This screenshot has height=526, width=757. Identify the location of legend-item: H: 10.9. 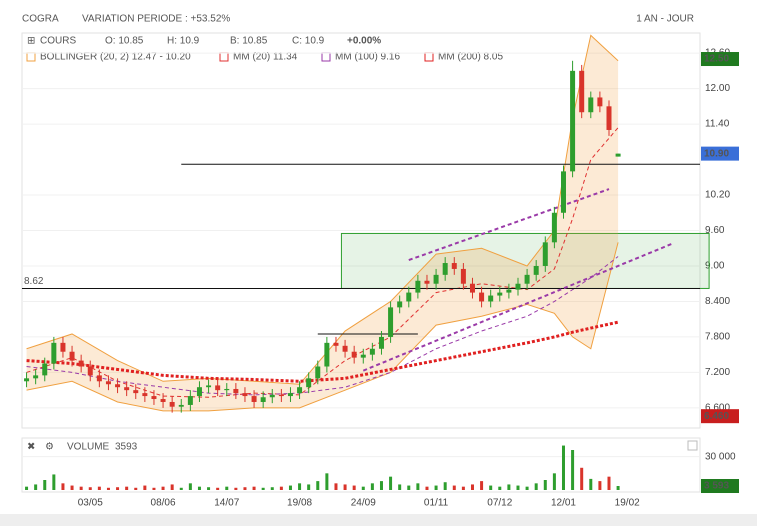
(183, 41).